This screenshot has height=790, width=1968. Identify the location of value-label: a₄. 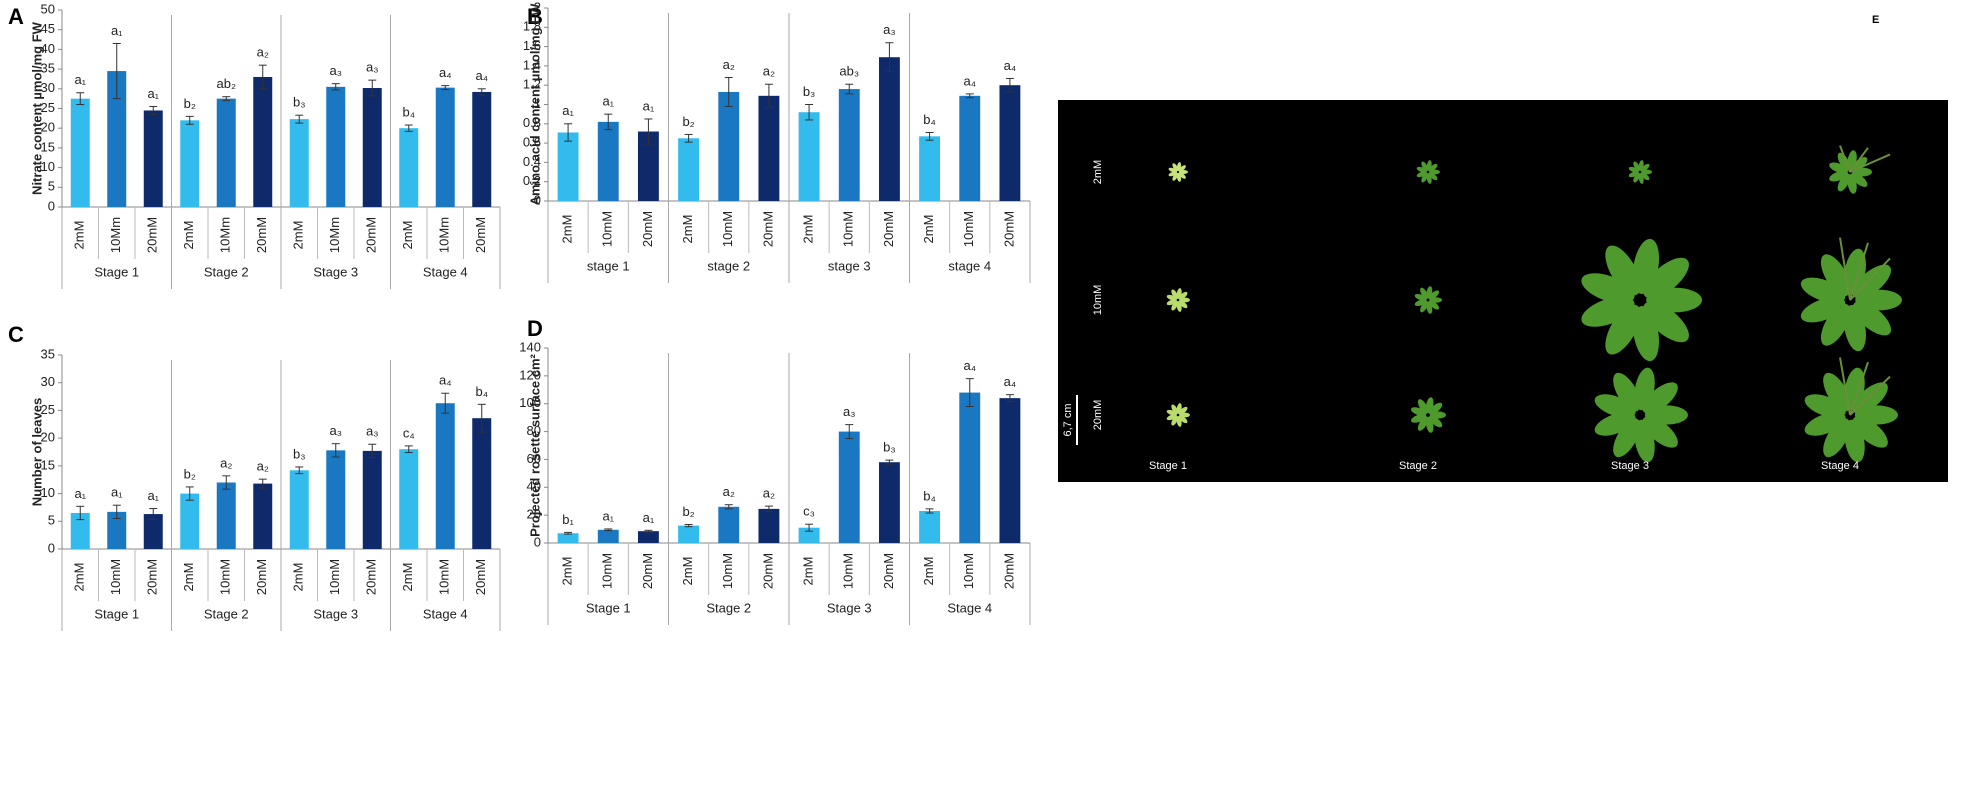
(481, 75).